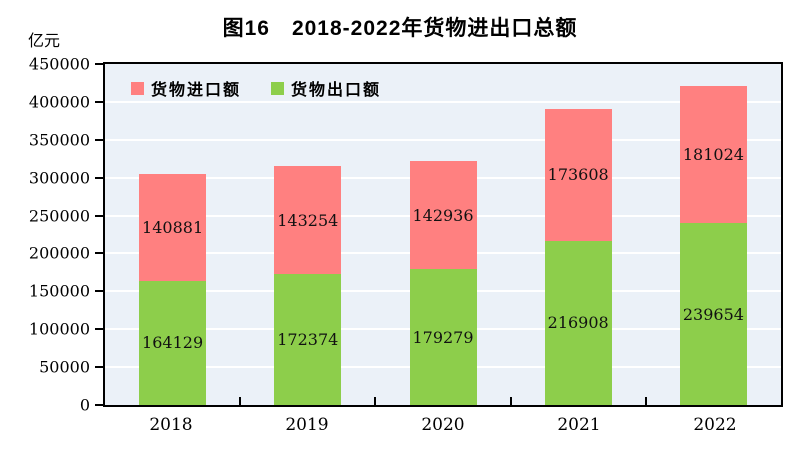  I want to click on import-value-label: 143254, so click(308, 220).